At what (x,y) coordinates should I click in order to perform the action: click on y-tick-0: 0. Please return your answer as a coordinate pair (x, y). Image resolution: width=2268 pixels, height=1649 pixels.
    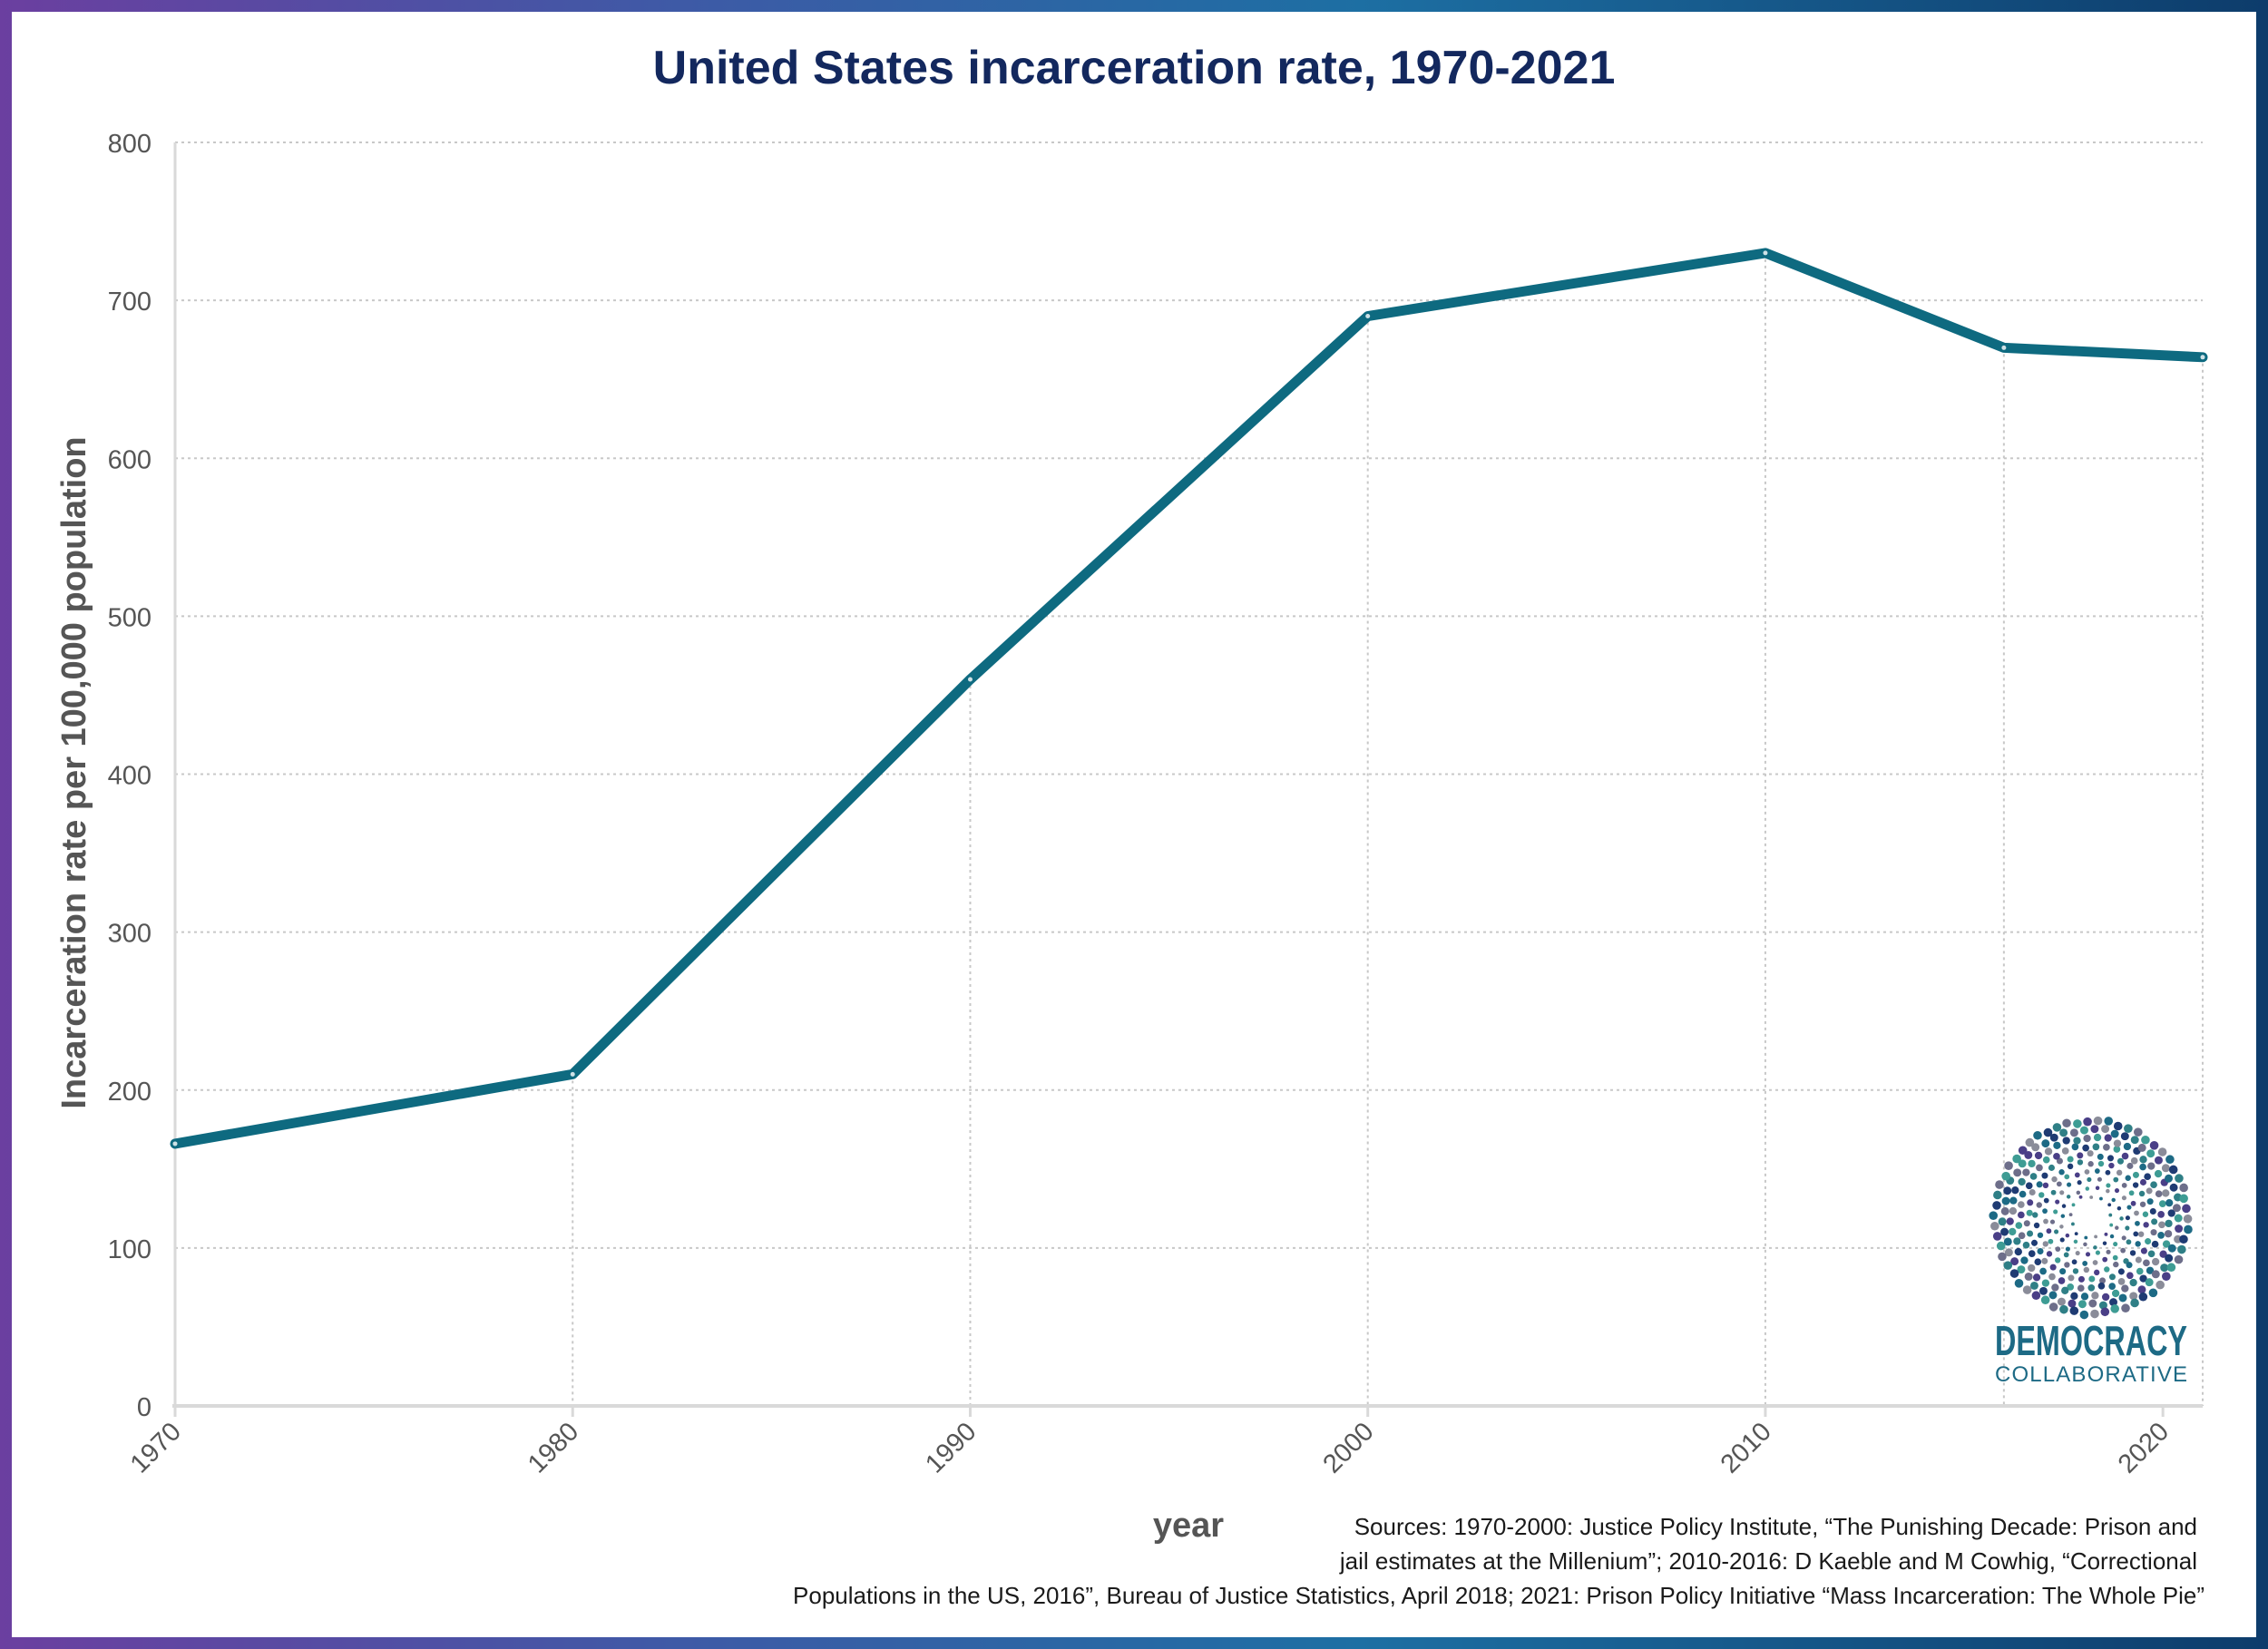
    Looking at the image, I should click on (144, 1407).